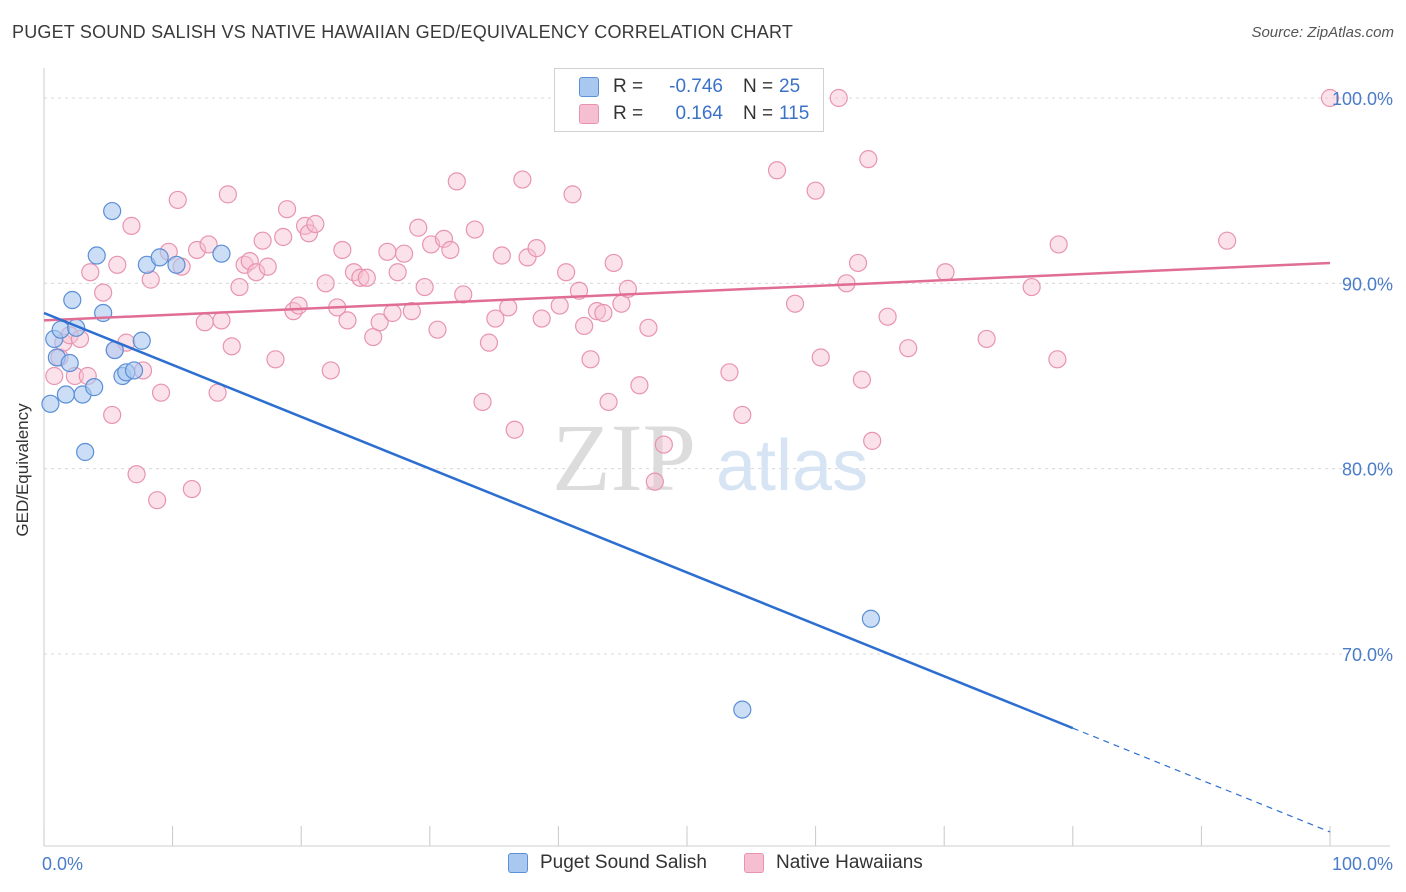 Image resolution: width=1406 pixels, height=892 pixels. Describe the element at coordinates (849, 862) in the screenshot. I see `series-legend-label: Native Hawaiians` at that location.